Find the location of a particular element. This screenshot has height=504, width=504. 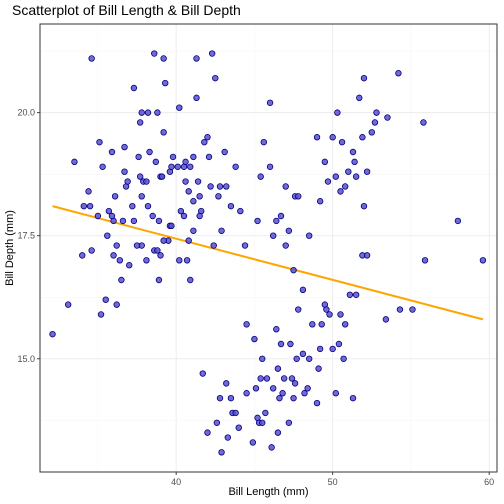

y-tick-label: 17.5 is located at coordinates (26, 236).